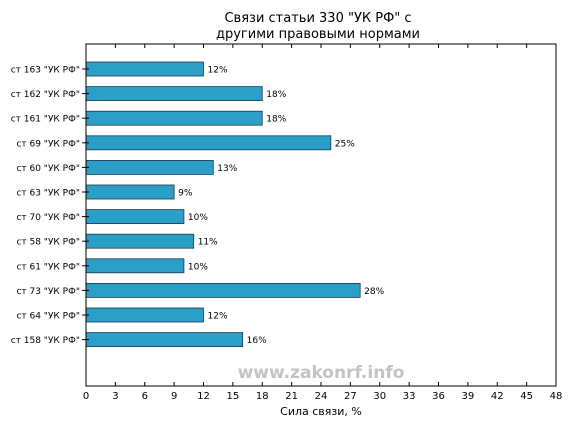 This screenshot has width=576, height=432. What do you see at coordinates (556, 396) in the screenshot?
I see `x-tick-label: 48` at bounding box center [556, 396].